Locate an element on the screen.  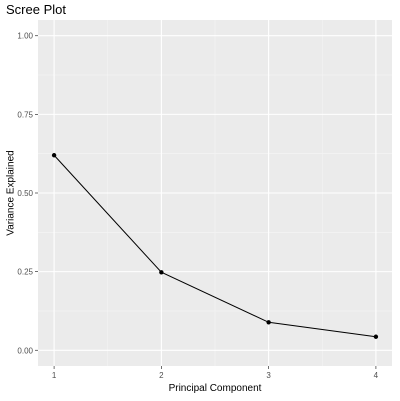
y-tick-label: 0.25 is located at coordinates (25, 272).